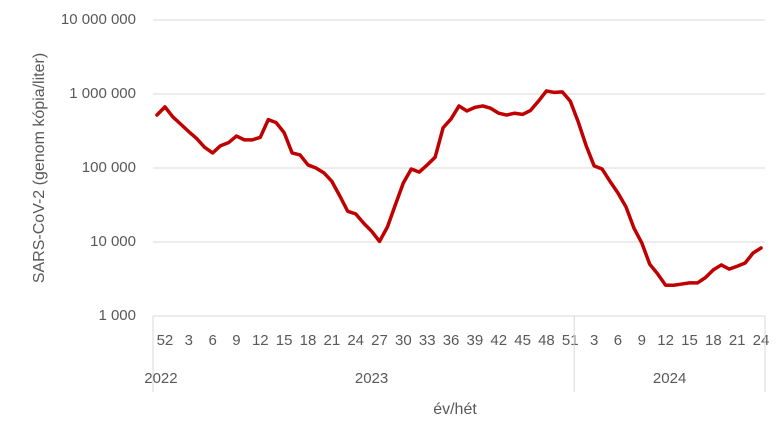 This screenshot has width=777, height=436. I want to click on x-tick-label: 48, so click(546, 340).